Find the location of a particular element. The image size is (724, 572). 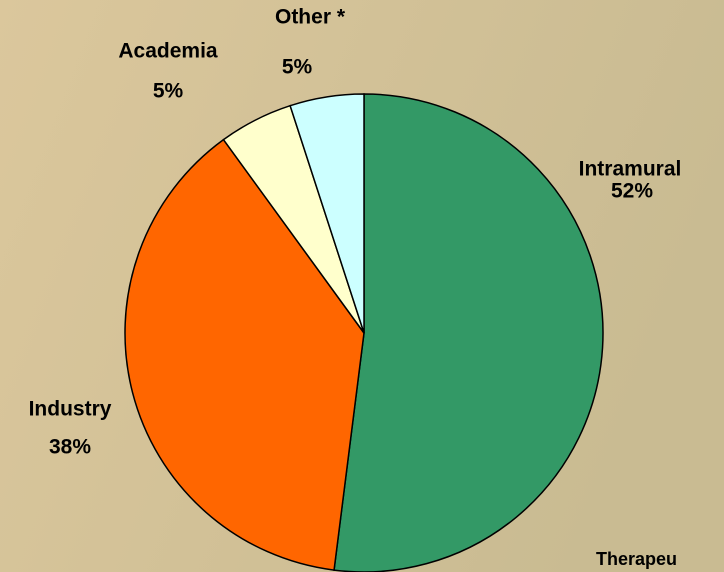

annotation: Therapeu is located at coordinates (636, 559).